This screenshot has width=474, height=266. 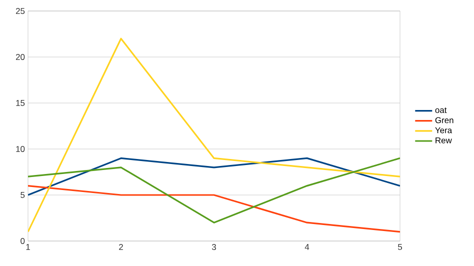 What do you see at coordinates (444, 140) in the screenshot?
I see `legend-label: Rew` at bounding box center [444, 140].